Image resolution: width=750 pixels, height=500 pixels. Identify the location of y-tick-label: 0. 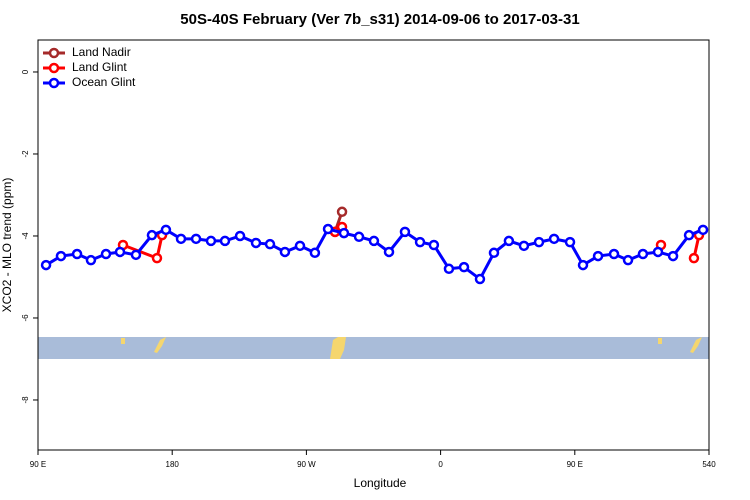
(25, 71).